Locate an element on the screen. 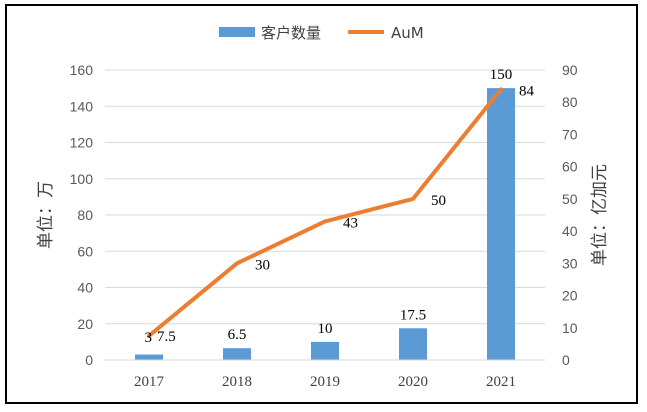  line-data-label: 50 is located at coordinates (438, 201).